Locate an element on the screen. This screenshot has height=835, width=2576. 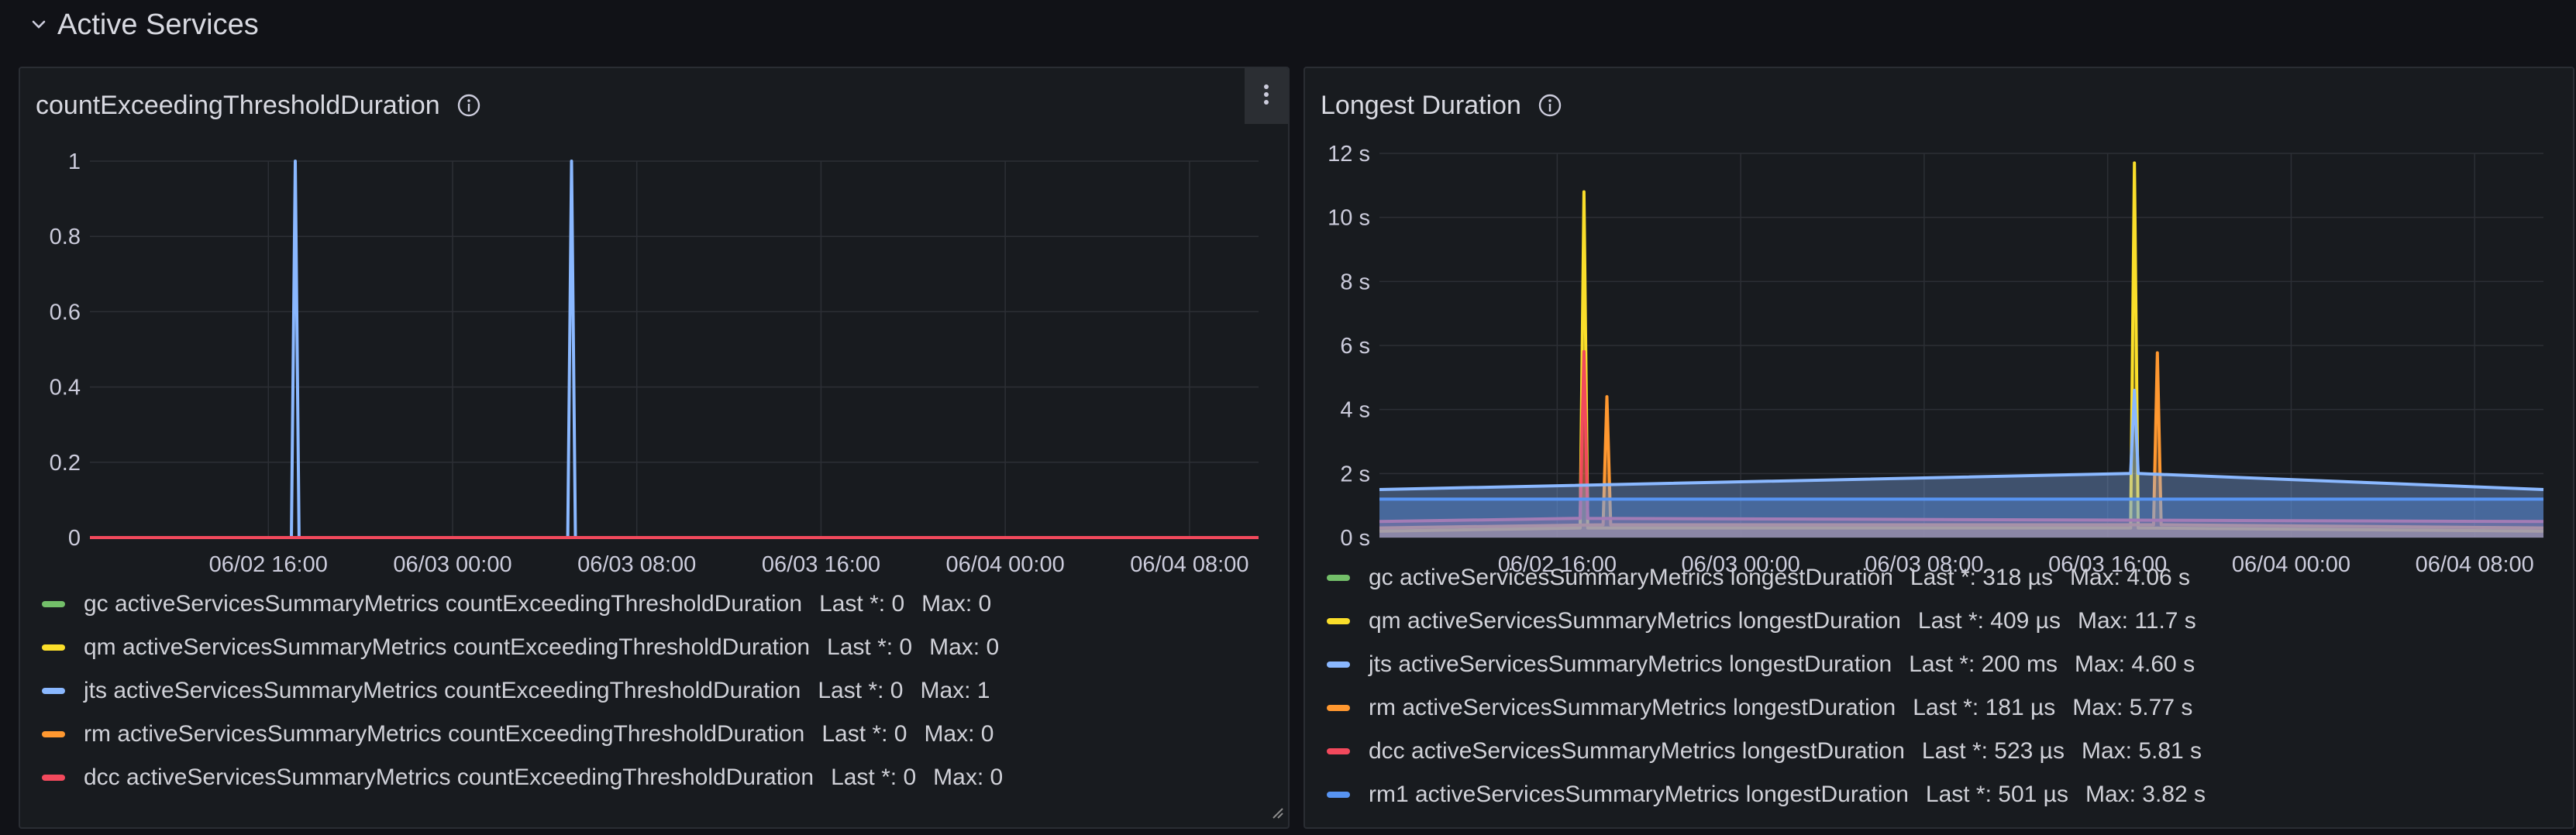
y-tick-label: 2 s is located at coordinates (1355, 474).